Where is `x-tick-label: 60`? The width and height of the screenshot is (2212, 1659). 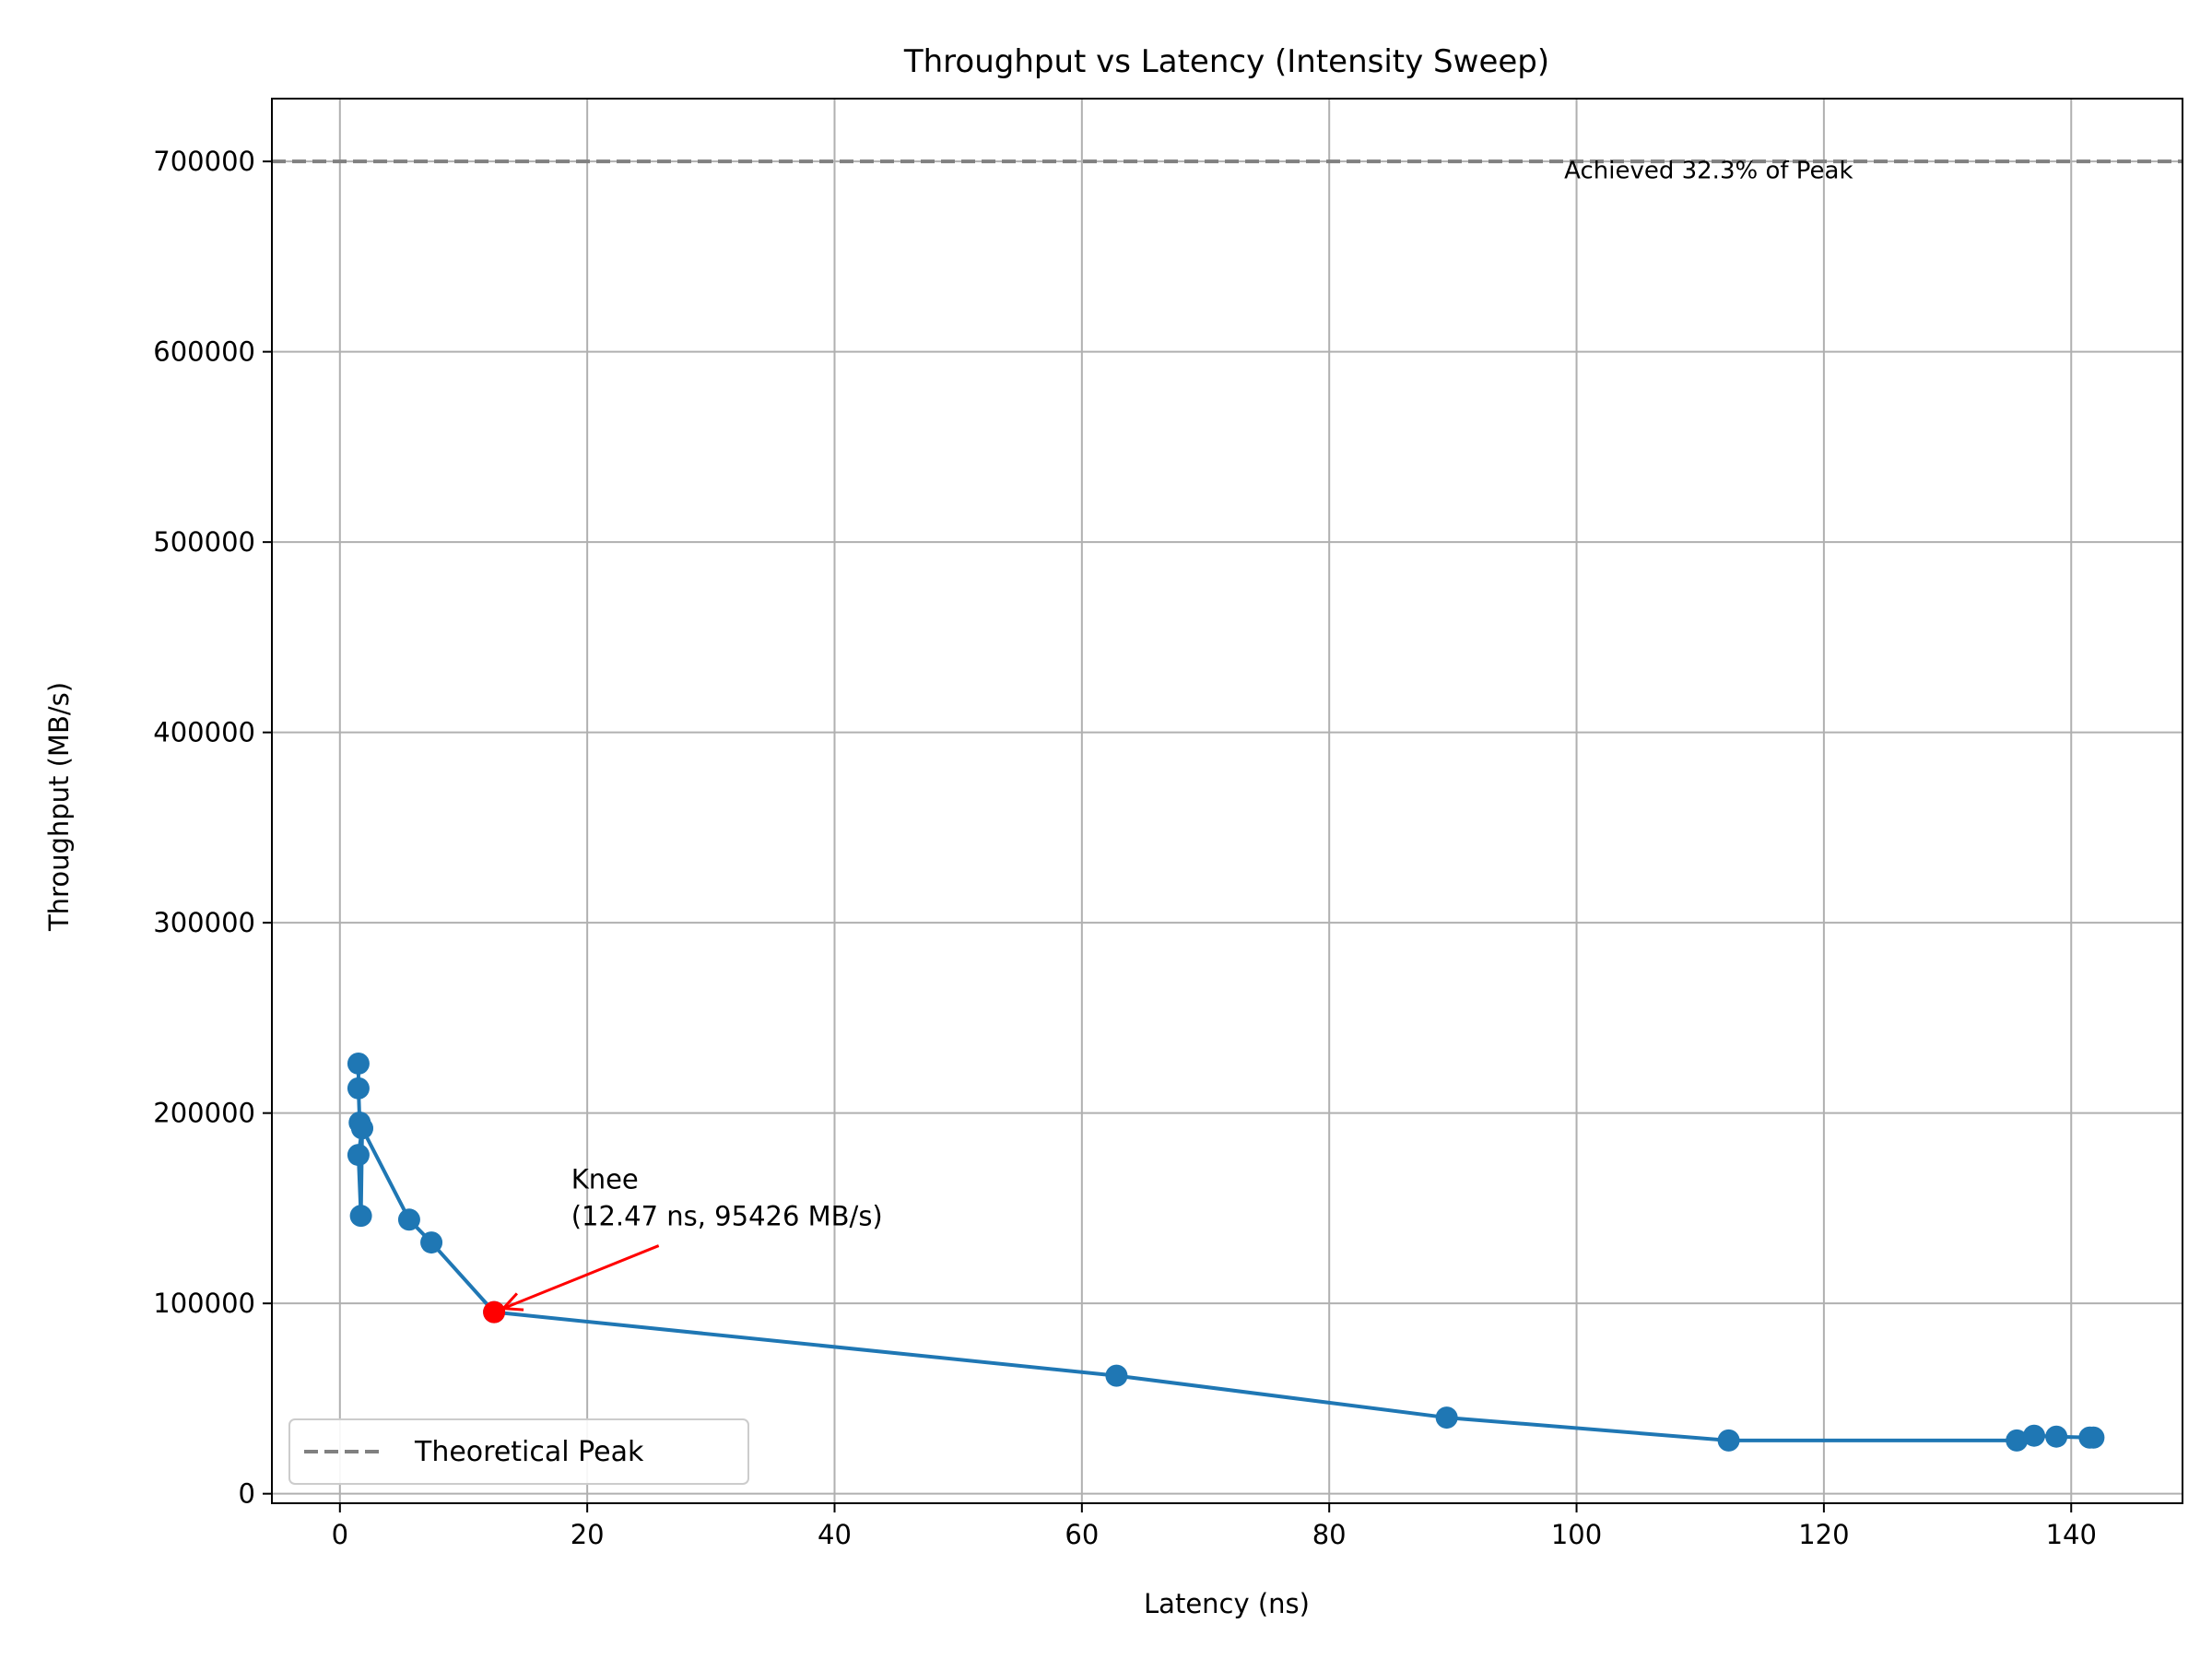 x-tick-label: 60 is located at coordinates (1082, 1534).